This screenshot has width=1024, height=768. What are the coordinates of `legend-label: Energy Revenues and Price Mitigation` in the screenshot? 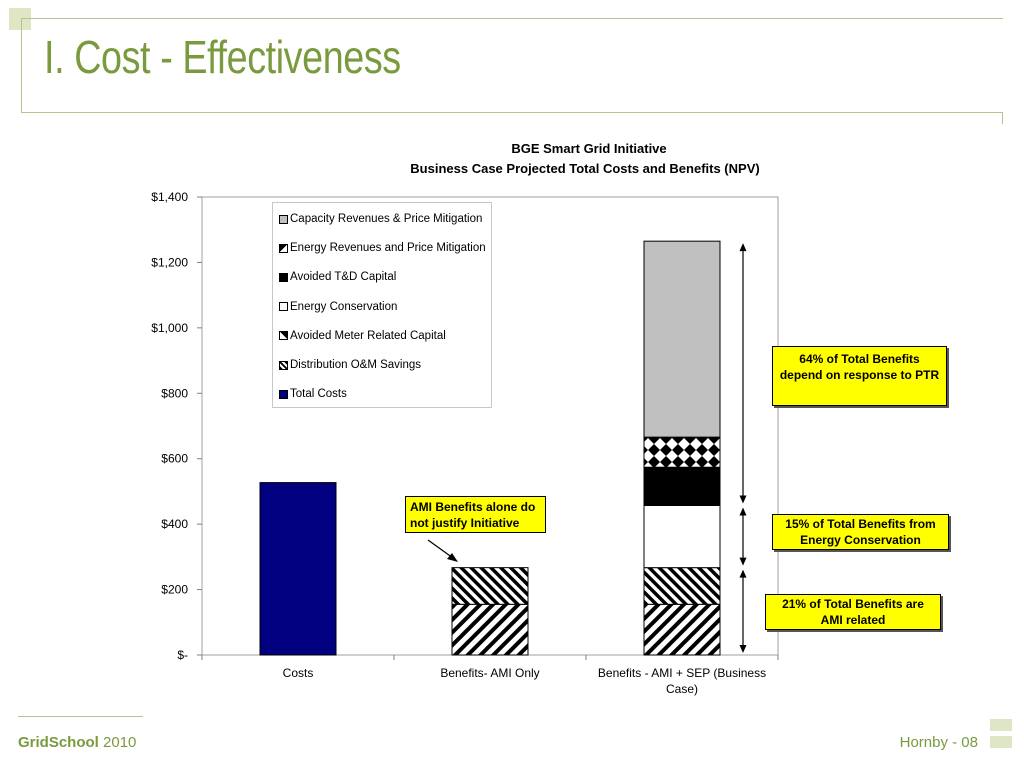 It's located at (388, 248).